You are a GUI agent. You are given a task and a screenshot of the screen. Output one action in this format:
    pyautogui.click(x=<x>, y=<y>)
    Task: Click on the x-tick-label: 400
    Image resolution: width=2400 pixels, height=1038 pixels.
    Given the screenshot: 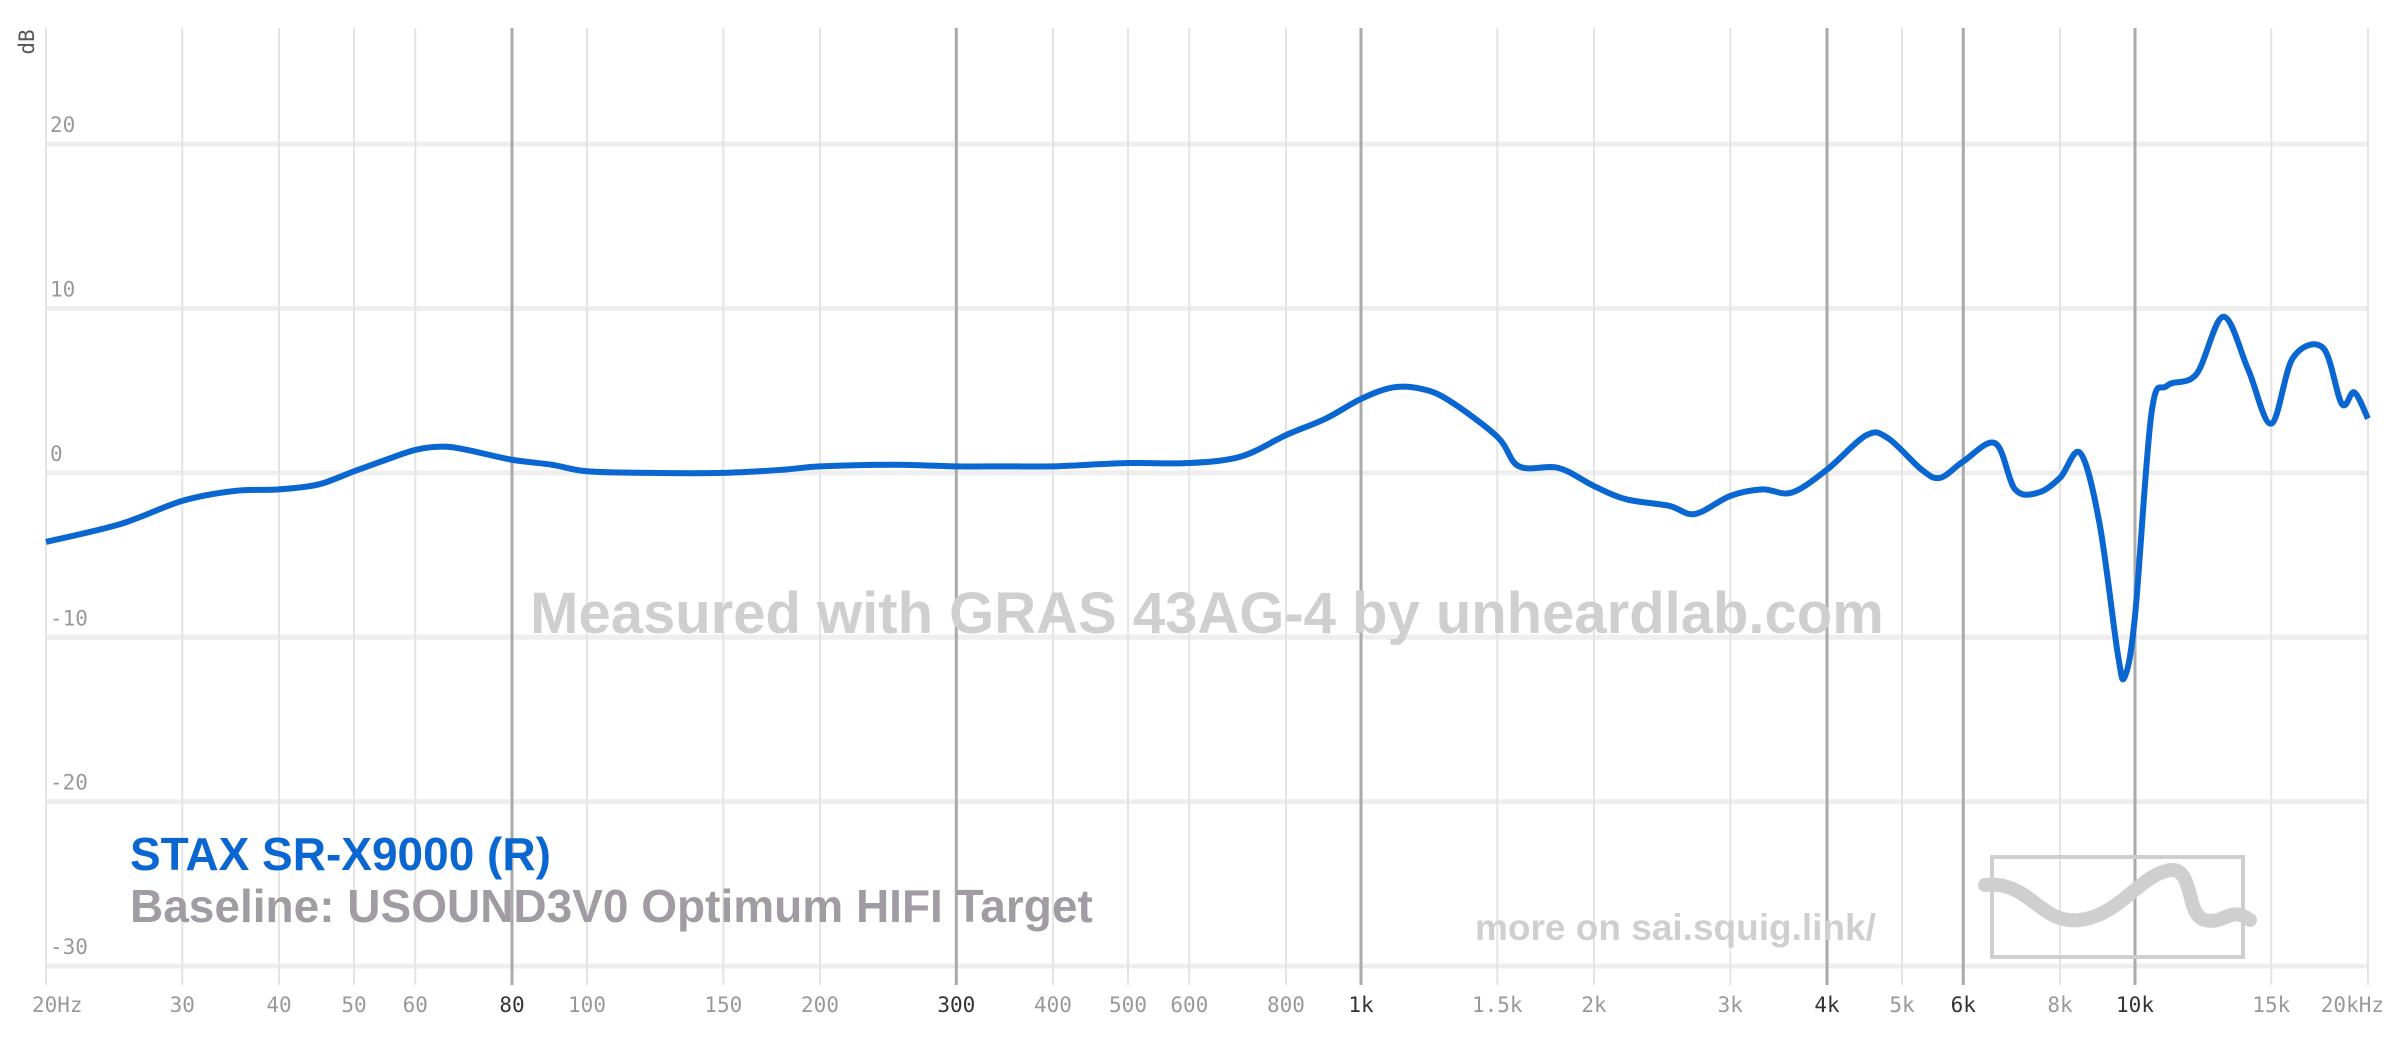 What is the action you would take?
    pyautogui.click(x=1053, y=1005)
    